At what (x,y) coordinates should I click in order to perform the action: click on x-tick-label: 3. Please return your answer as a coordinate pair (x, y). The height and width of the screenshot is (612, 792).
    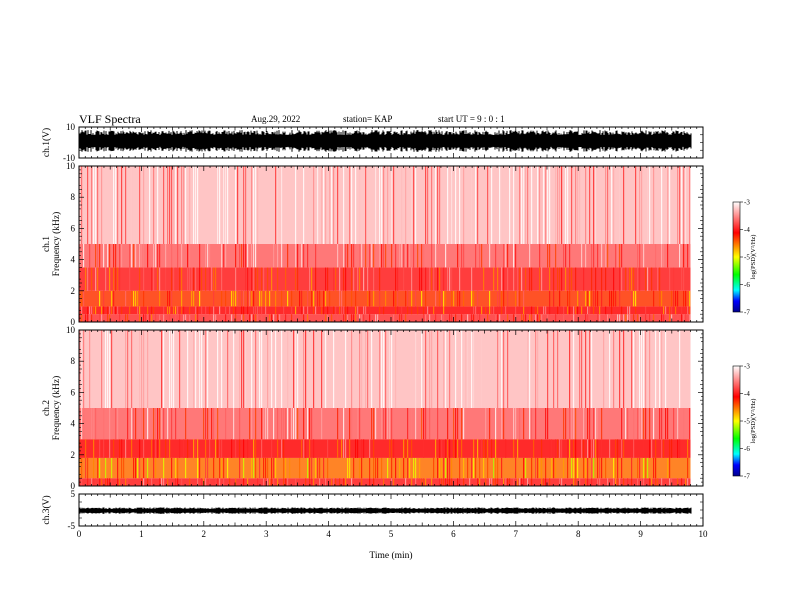
    Looking at the image, I should click on (266, 534).